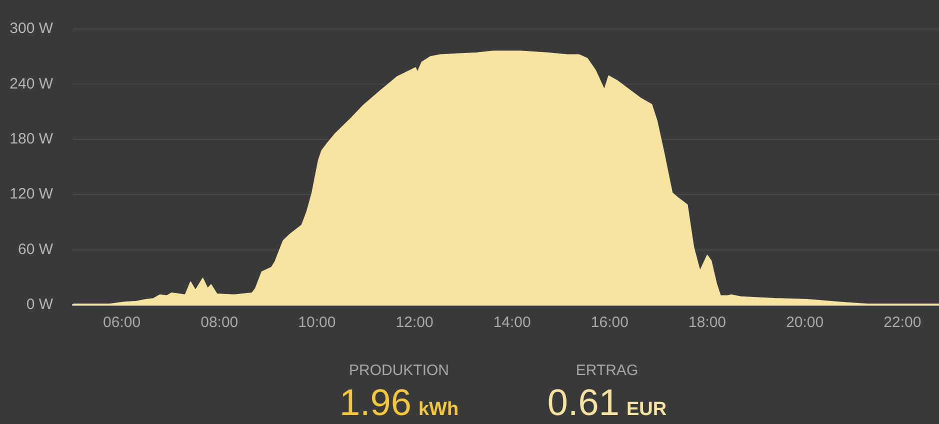 This screenshot has height=424, width=939. What do you see at coordinates (805, 323) in the screenshot?
I see `x-tick-label: 20:00` at bounding box center [805, 323].